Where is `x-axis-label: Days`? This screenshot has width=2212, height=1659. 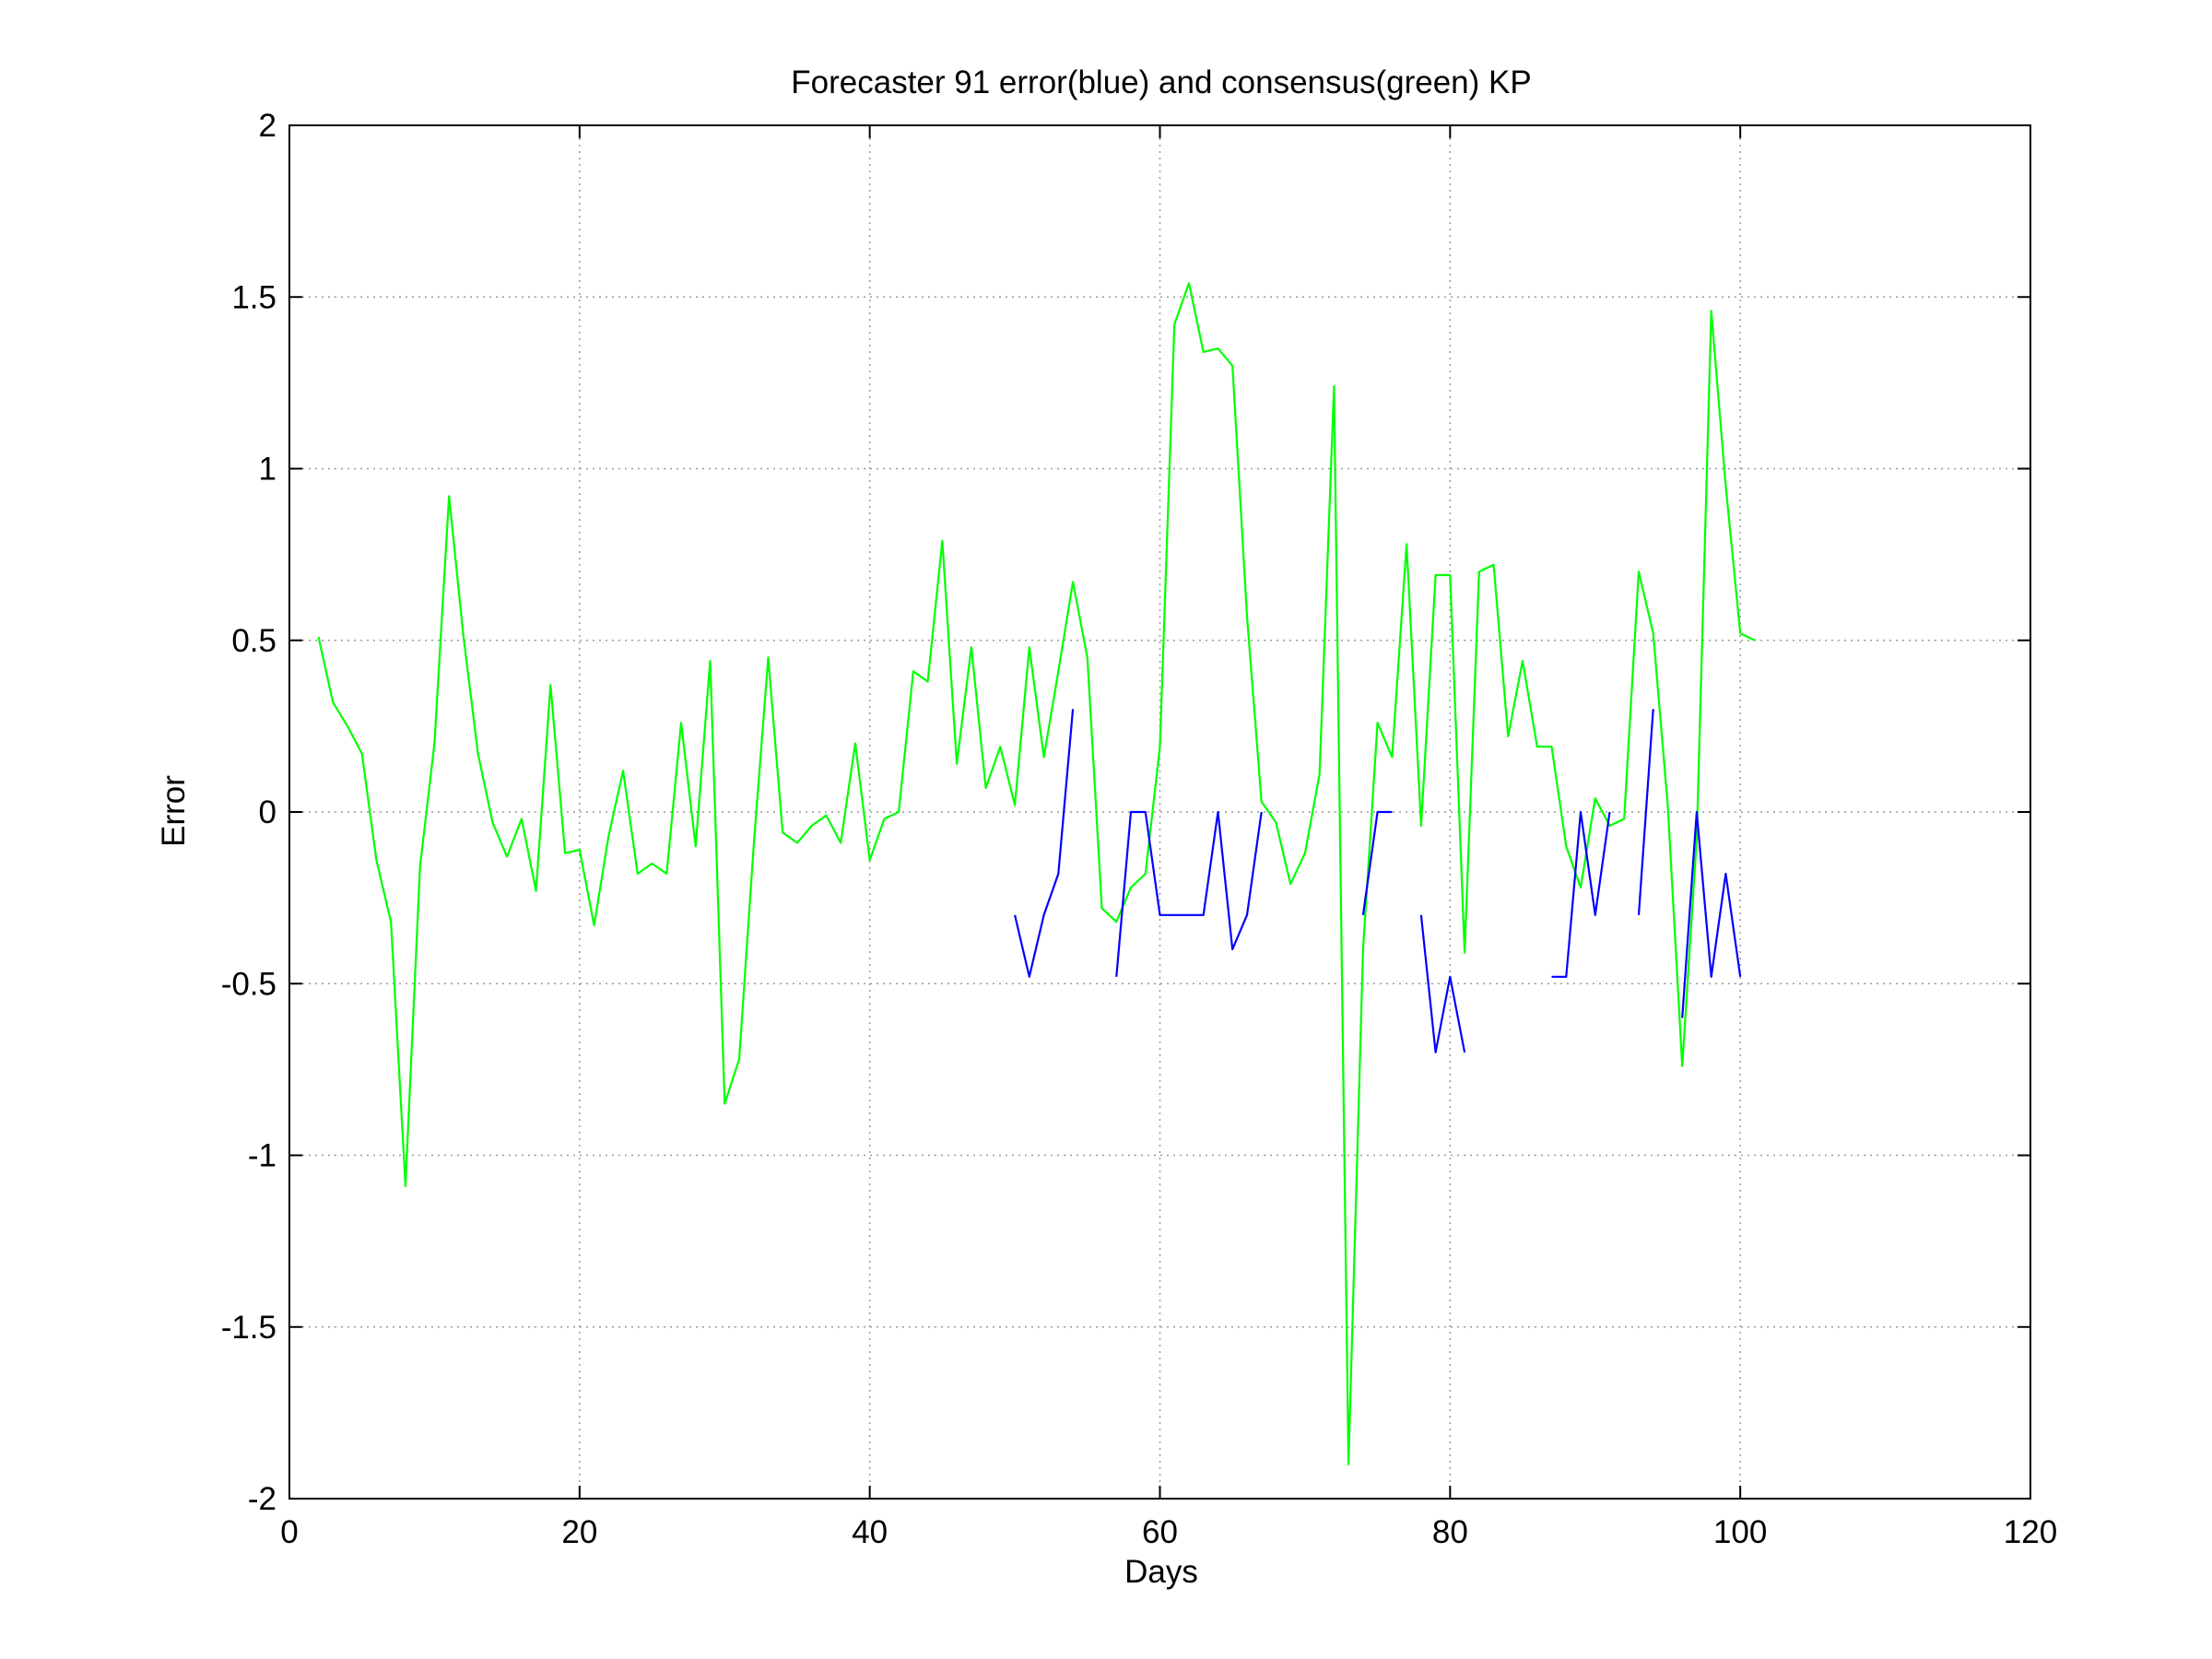 x-axis-label: Days is located at coordinates (1161, 1572).